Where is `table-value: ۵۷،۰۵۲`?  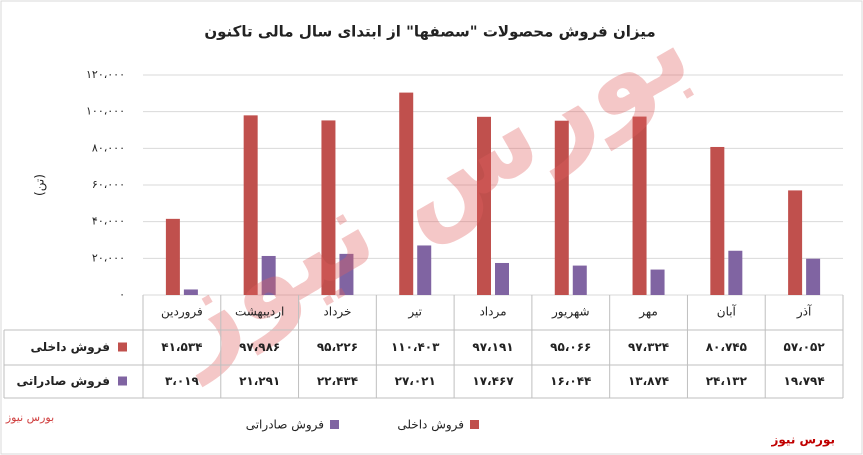 table-value: ۵۷،۰۵۲ is located at coordinates (805, 347).